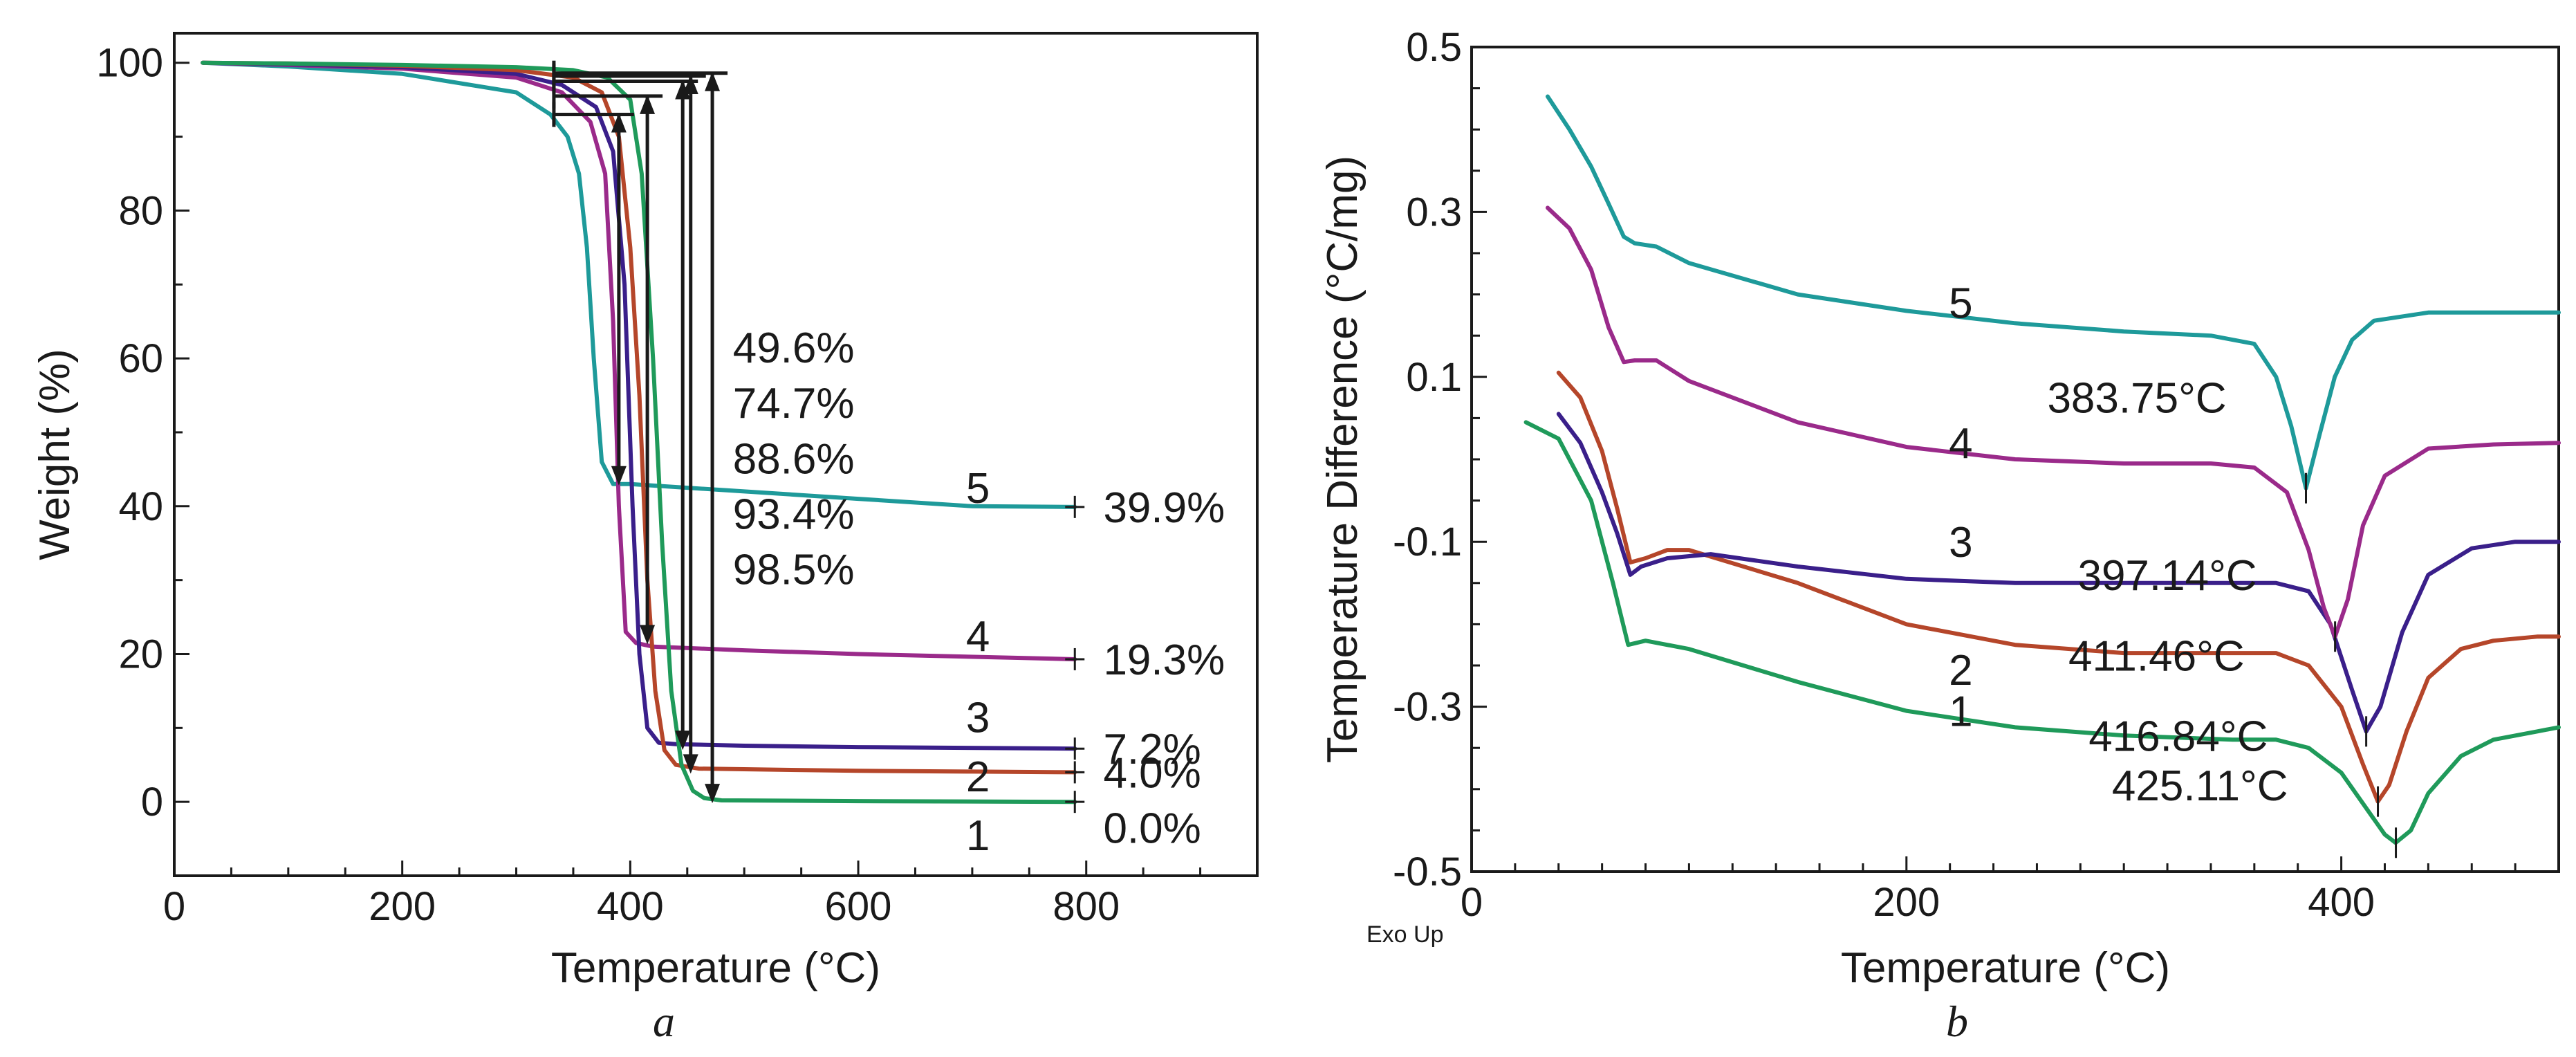 The width and height of the screenshot is (2576, 1057). I want to click on panel-a-curve-number: 1, so click(978, 836).